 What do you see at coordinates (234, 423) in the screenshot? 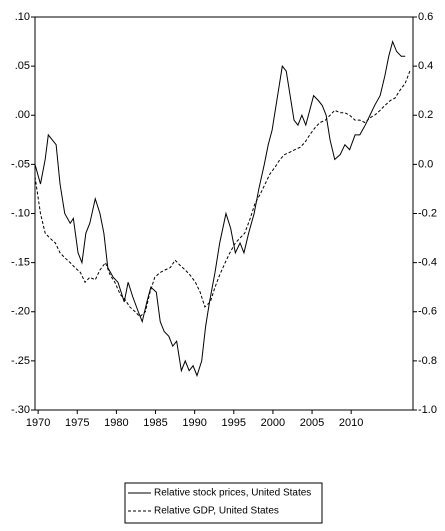
I see `x-tick-label: 1995` at bounding box center [234, 423].